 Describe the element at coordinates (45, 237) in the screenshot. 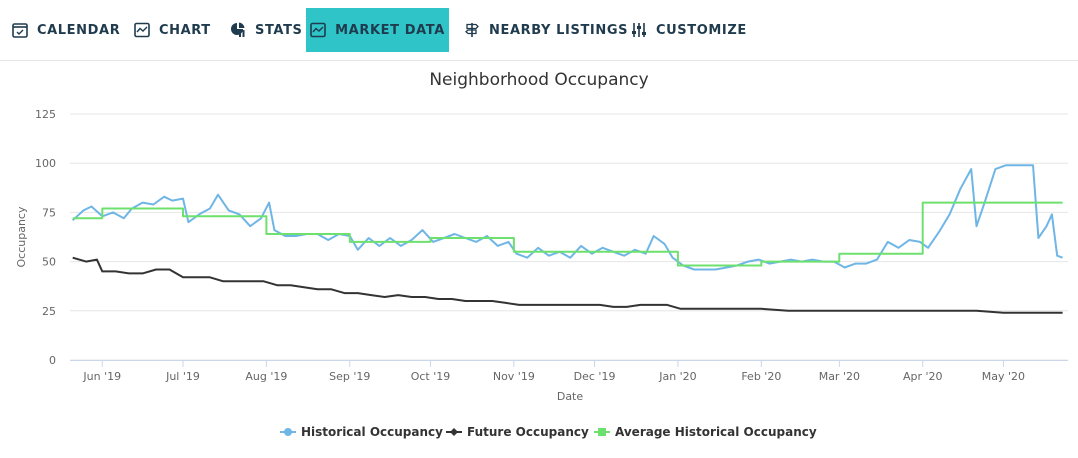

I see `y-axis-ticks: 0 25 50 75 100 125` at that location.